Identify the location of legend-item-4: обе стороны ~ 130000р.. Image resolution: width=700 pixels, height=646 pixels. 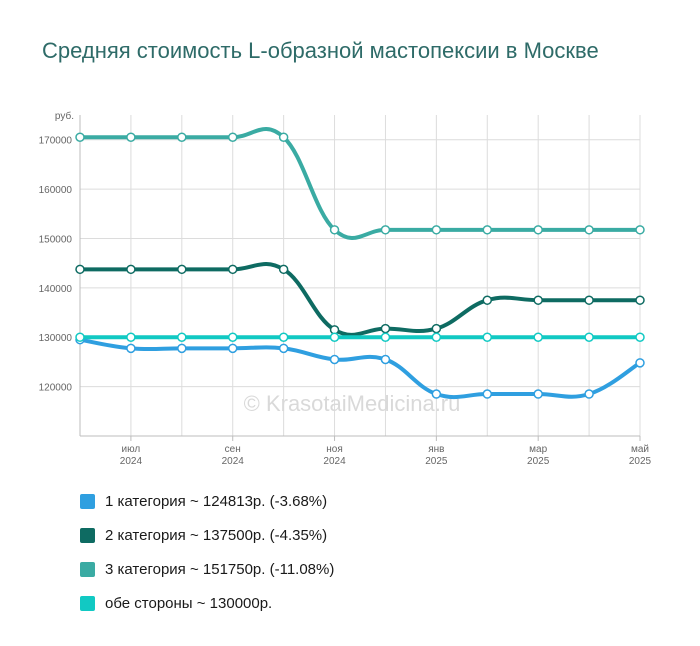
(207, 603).